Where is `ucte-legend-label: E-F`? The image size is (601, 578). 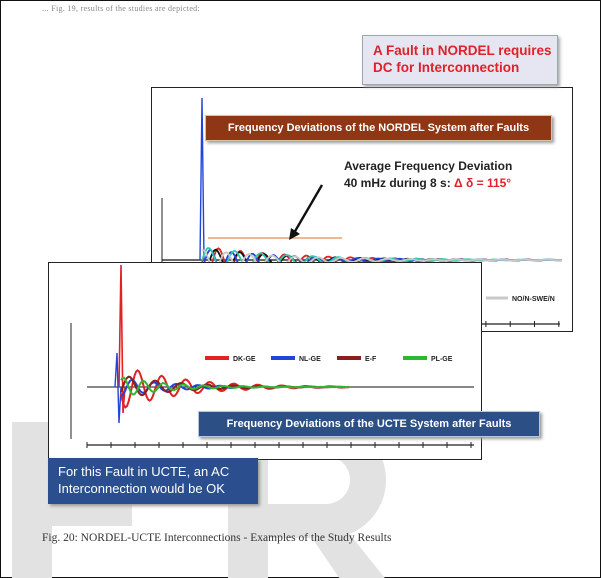
ucte-legend-label: E-F is located at coordinates (371, 359).